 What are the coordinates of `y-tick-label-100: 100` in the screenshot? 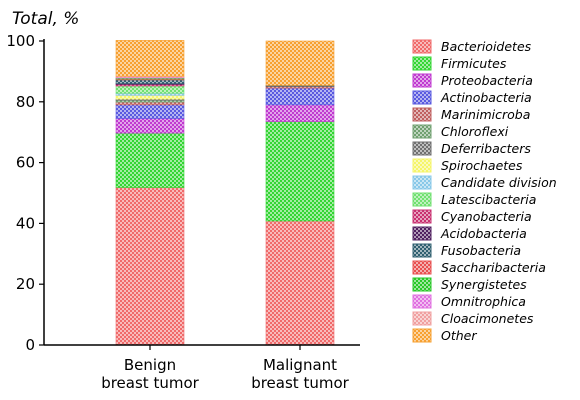 It's located at (20, 41).